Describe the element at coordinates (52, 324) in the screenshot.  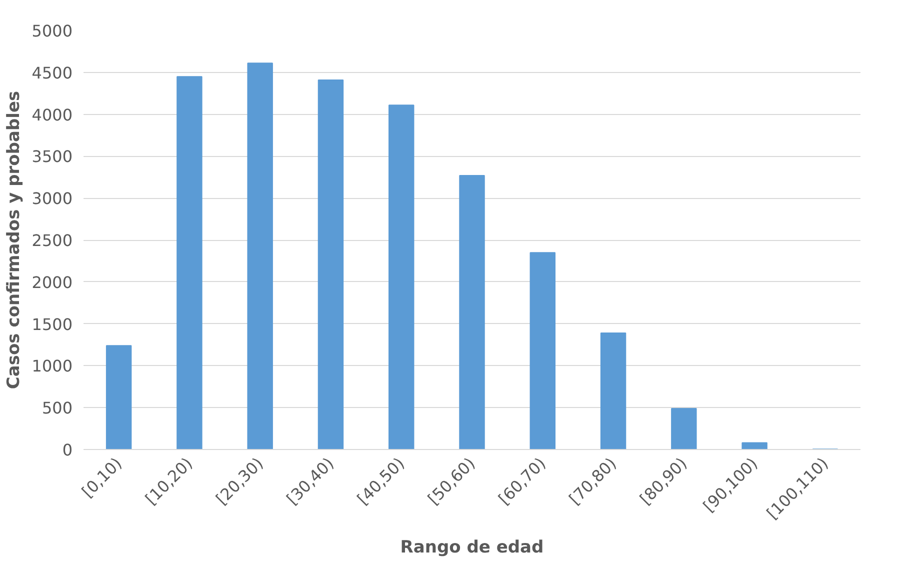
I see `y-tick-label: 1500` at that location.